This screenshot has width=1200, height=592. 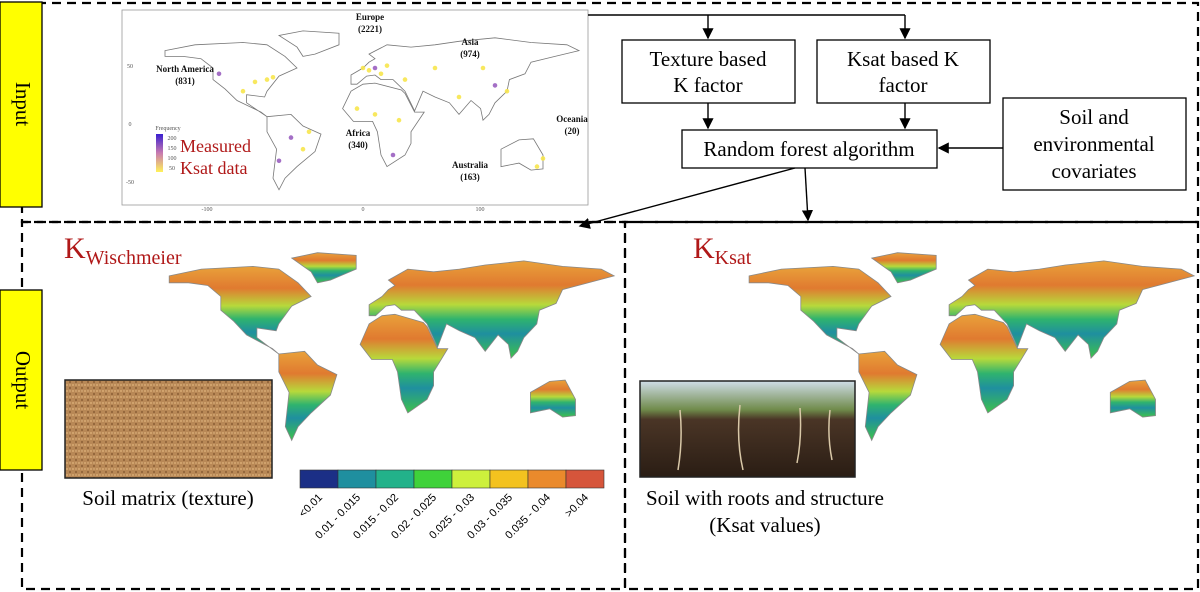 What do you see at coordinates (707, 85) in the screenshot?
I see `box-text: K factor` at bounding box center [707, 85].